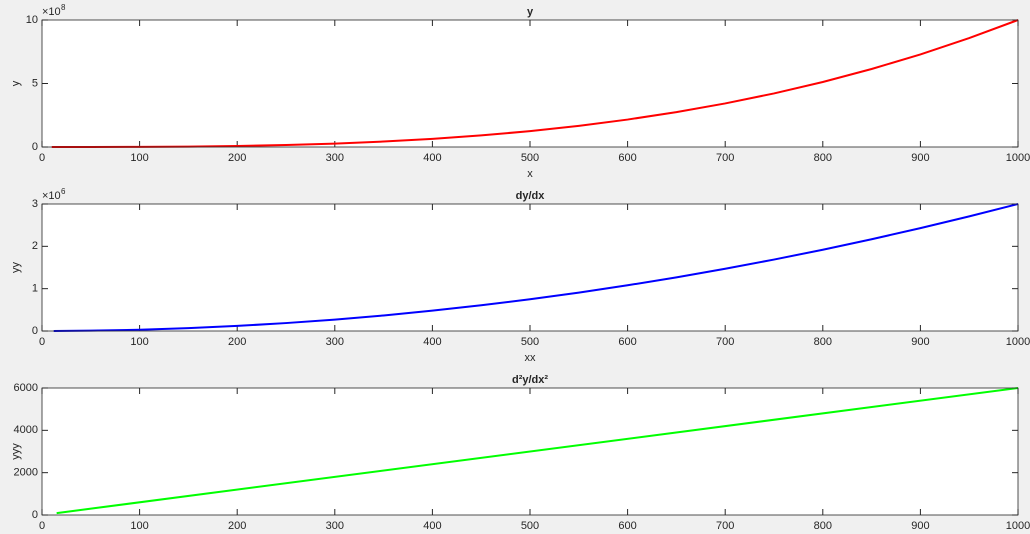 This screenshot has height=534, width=1030. I want to click on y-tick-label: 6000, so click(26, 388).